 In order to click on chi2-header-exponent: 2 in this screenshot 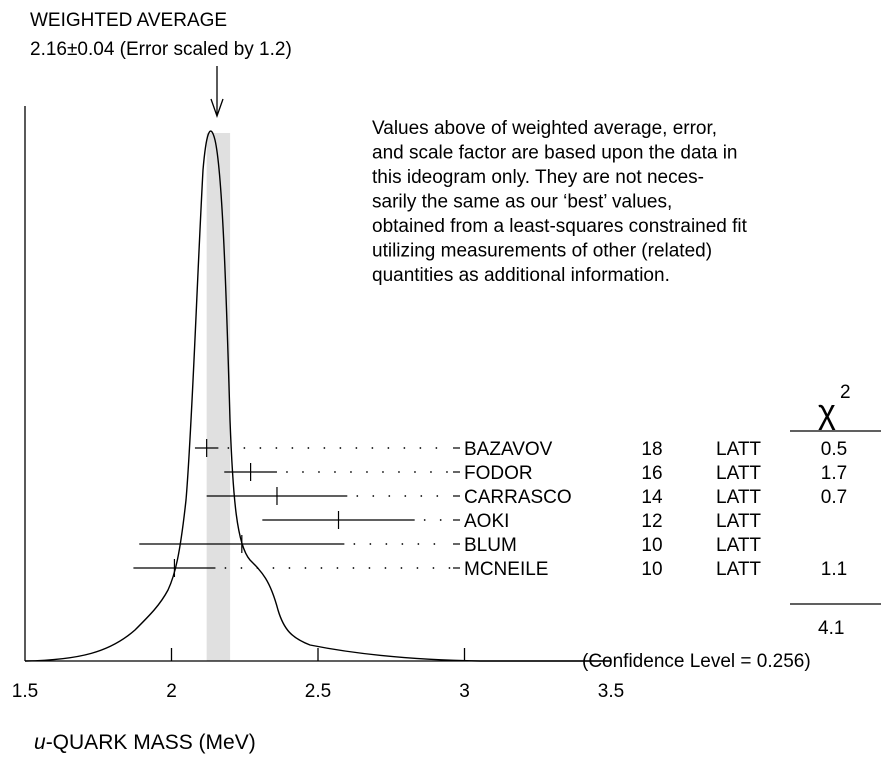, I will do `click(845, 392)`.